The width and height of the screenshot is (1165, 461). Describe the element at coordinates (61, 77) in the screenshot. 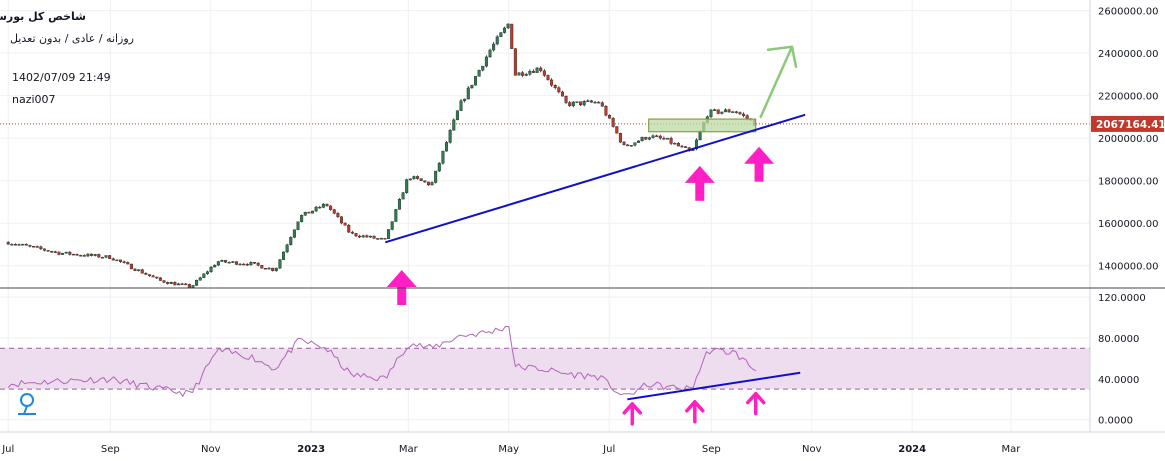

I see `chart-datetime: 1402/07/09 21:49` at that location.